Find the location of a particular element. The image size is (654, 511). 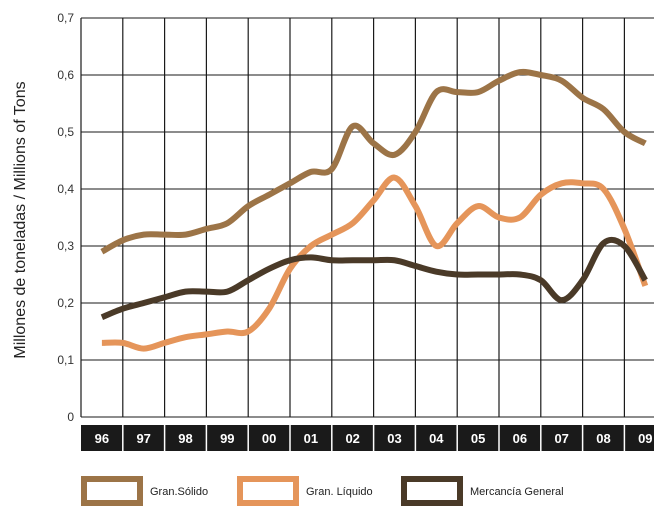

x-tick-label: 01 is located at coordinates (311, 438).